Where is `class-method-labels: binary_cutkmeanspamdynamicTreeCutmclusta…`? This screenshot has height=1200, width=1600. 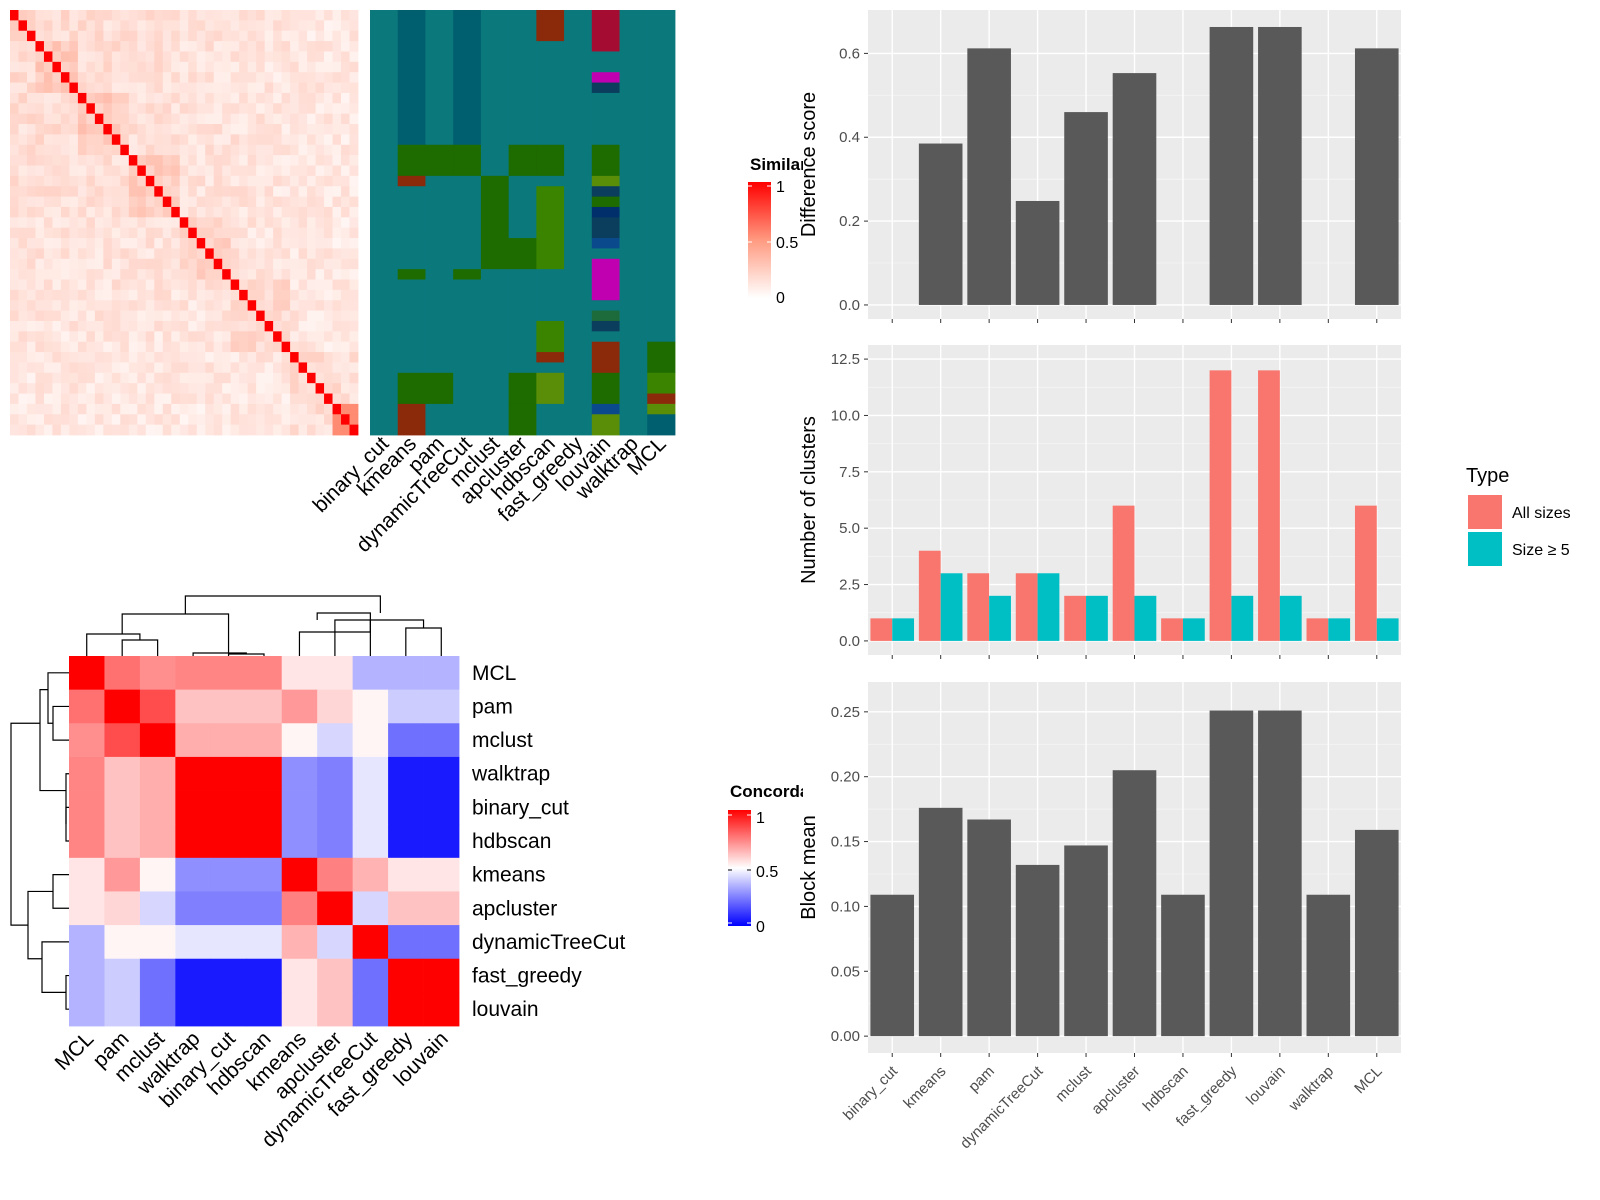
class-method-labels: binary_cutkmeanspamdynamicTreeCutmclusta… is located at coordinates (490, 494).